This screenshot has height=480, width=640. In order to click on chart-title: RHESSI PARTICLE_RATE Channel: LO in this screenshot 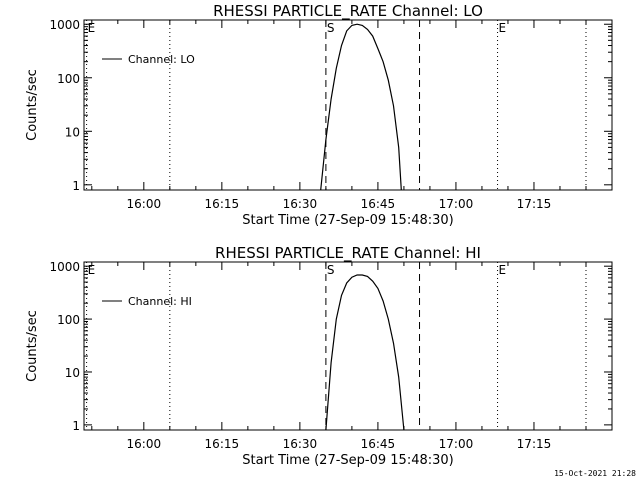, I will do `click(348, 11)`.